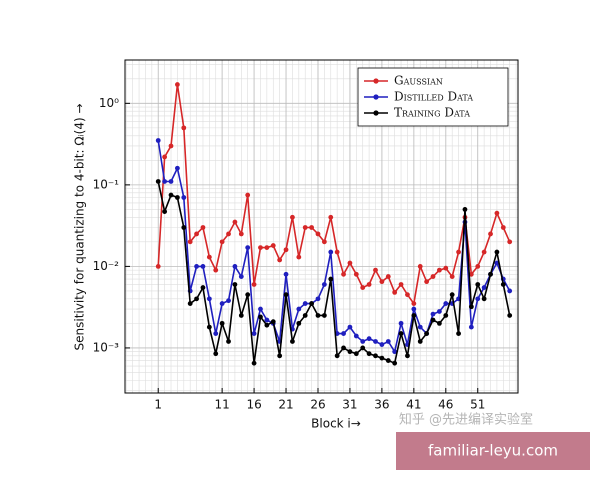 The height and width of the screenshot is (480, 600). Describe the element at coordinates (106, 266) in the screenshot. I see `y-tick-label: 10⁻²` at that location.